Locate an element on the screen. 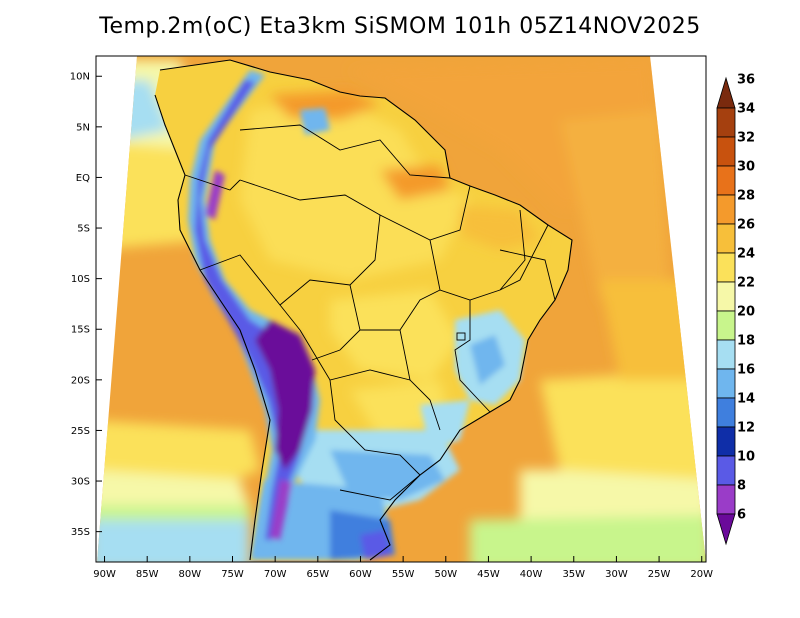 This screenshot has height=618, width=800. lon-tick-label: 75W is located at coordinates (232, 574).